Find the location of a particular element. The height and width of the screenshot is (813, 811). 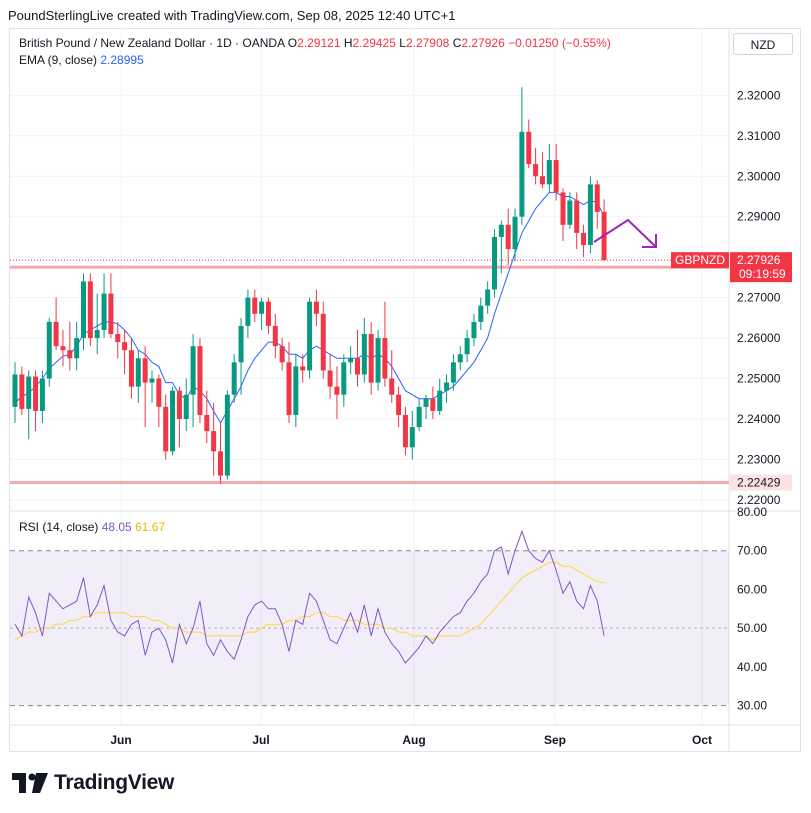

rsi-tick-label: 60.00 is located at coordinates (752, 589).